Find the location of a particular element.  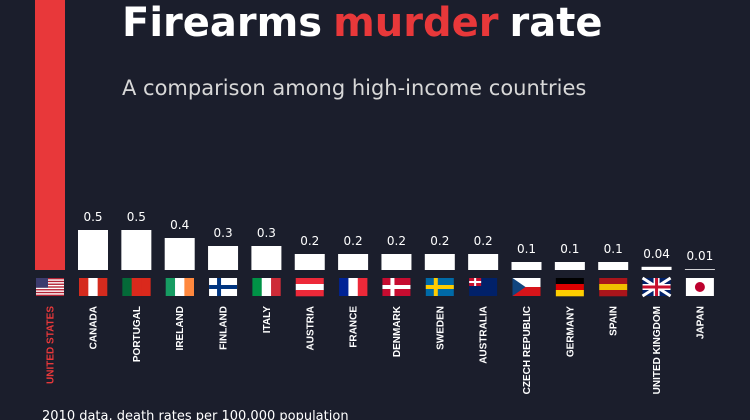

x-tick-label: FINLAND is located at coordinates (224, 328).